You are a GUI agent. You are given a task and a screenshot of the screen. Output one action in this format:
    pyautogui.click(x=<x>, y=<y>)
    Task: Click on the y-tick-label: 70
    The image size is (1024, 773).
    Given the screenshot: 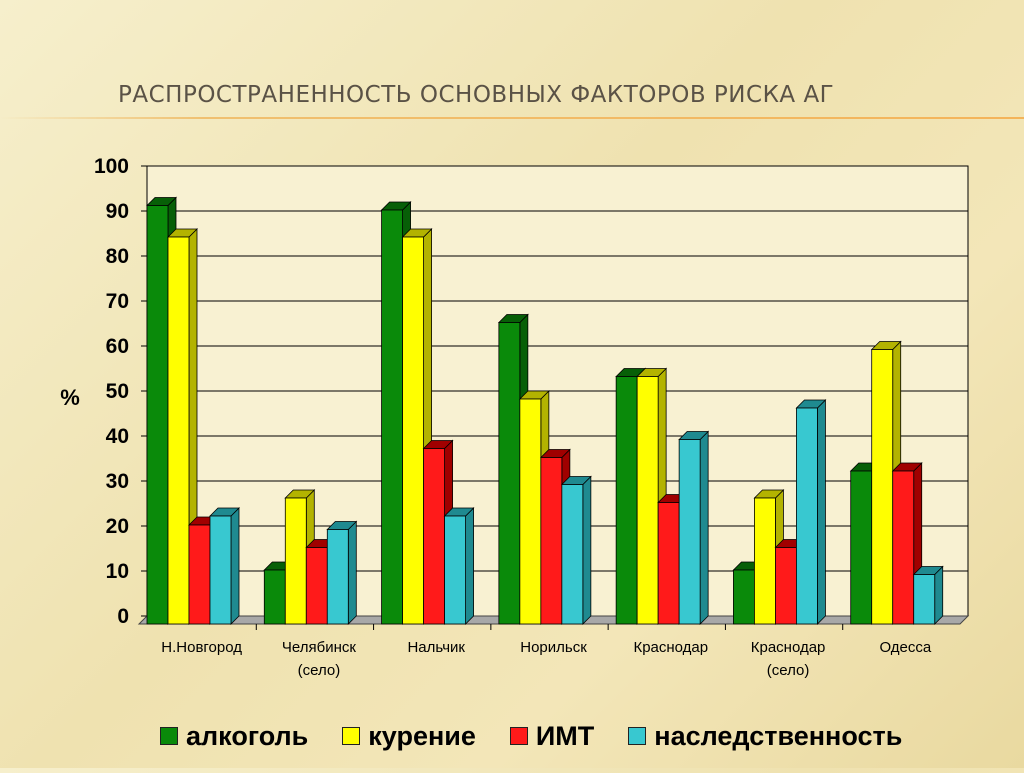 What is the action you would take?
    pyautogui.click(x=117, y=301)
    